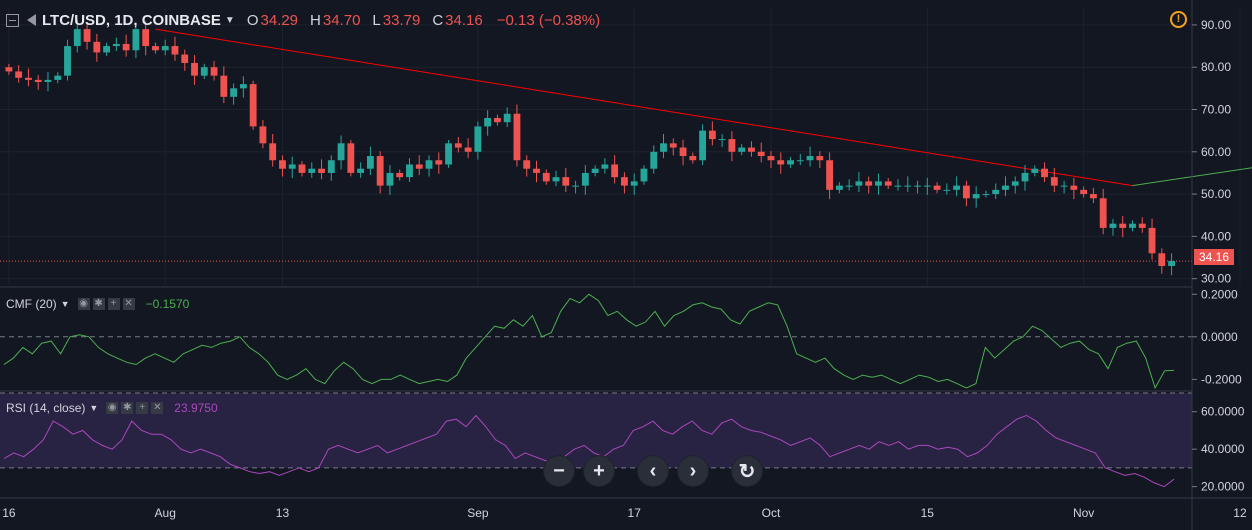  I want to click on price-tick-label: 70.00, so click(1216, 109).